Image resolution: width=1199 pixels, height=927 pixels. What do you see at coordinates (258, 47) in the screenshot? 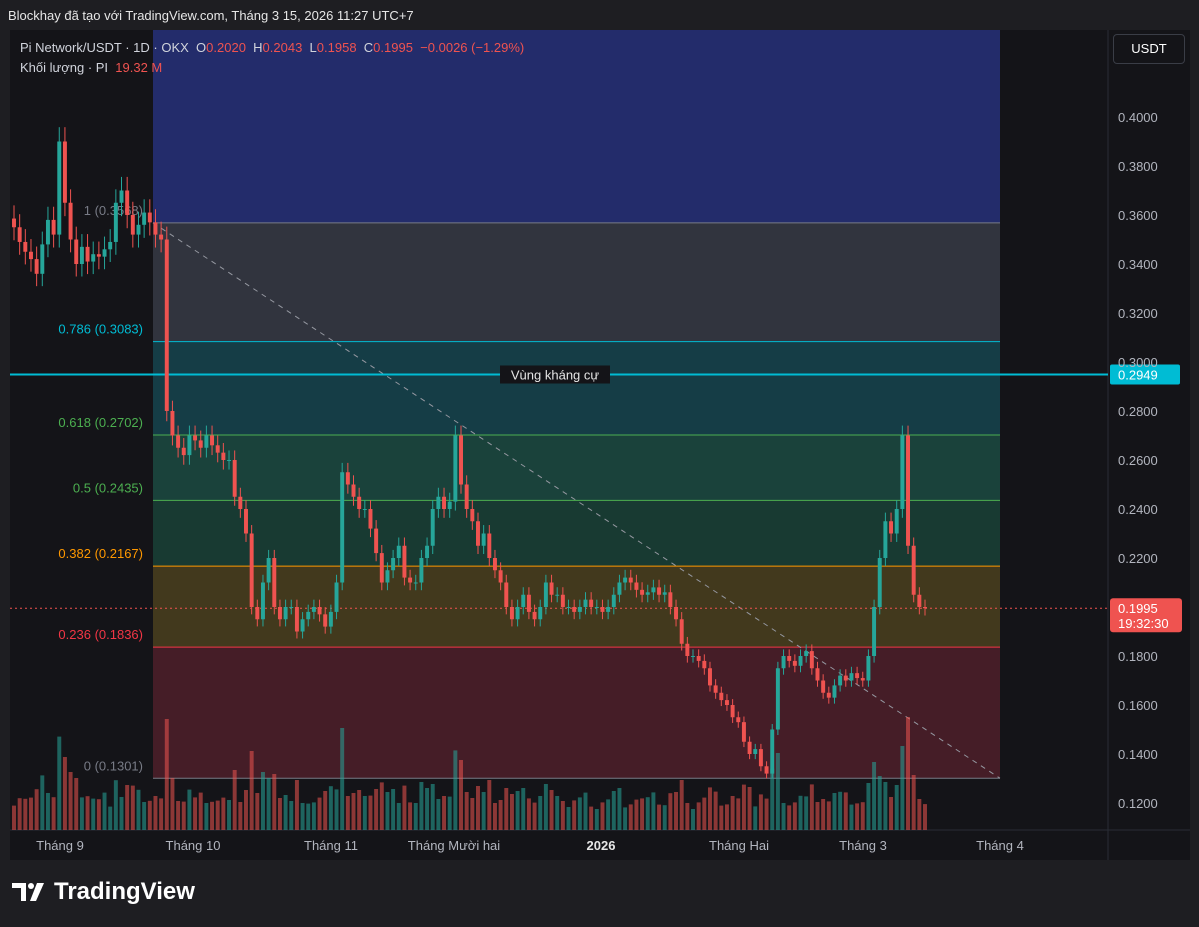
I see `high-label: H` at bounding box center [258, 47].